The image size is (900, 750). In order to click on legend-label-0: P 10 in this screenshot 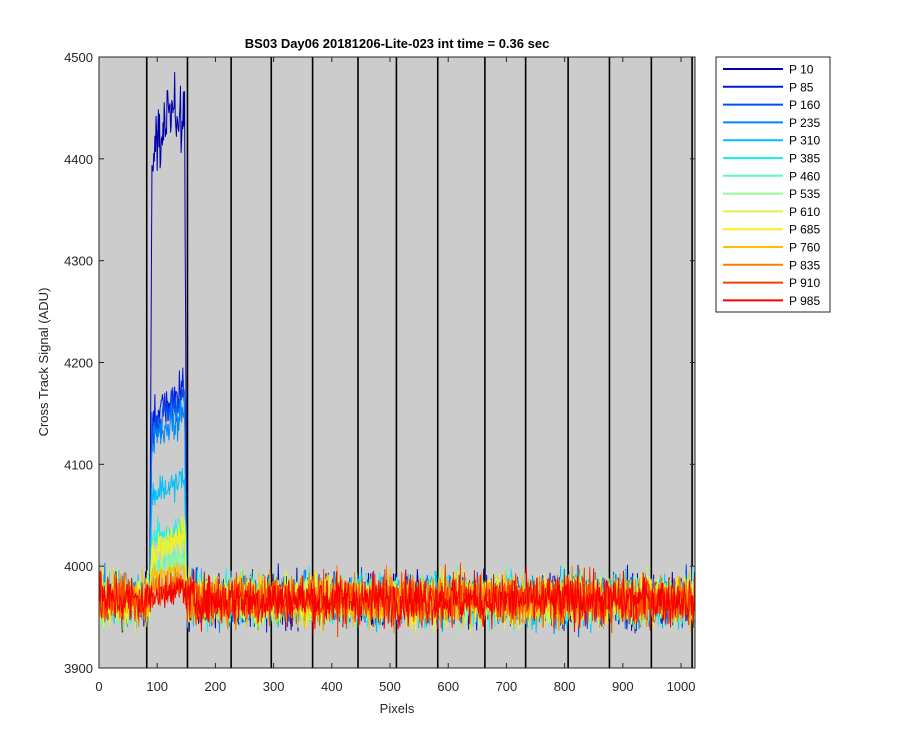, I will do `click(801, 70)`.